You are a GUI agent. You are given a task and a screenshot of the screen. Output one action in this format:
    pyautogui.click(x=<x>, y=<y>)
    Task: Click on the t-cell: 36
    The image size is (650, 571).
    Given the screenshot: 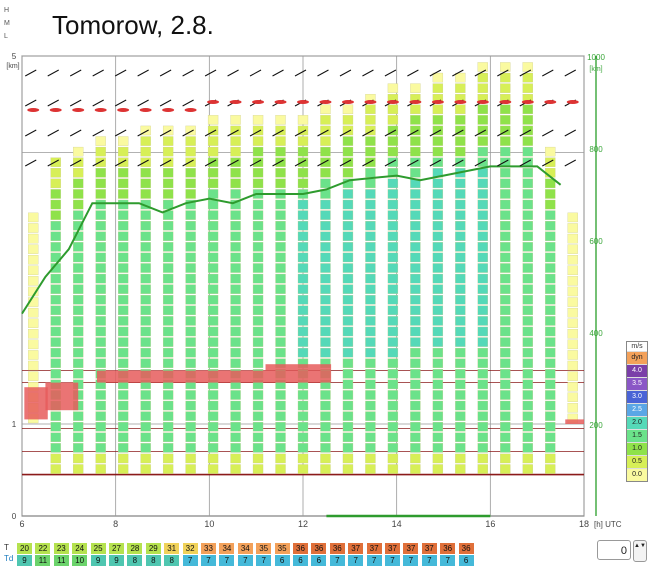 What is the action you would take?
    pyautogui.click(x=300, y=548)
    